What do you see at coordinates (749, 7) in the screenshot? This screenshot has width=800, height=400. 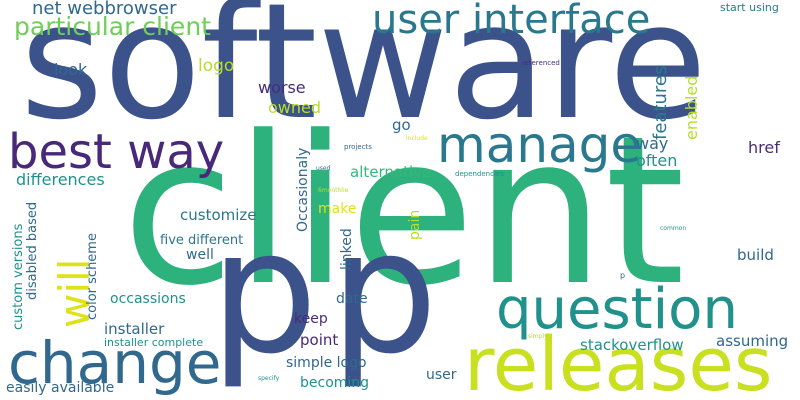 I see `word-start-using: start using` at bounding box center [749, 7].